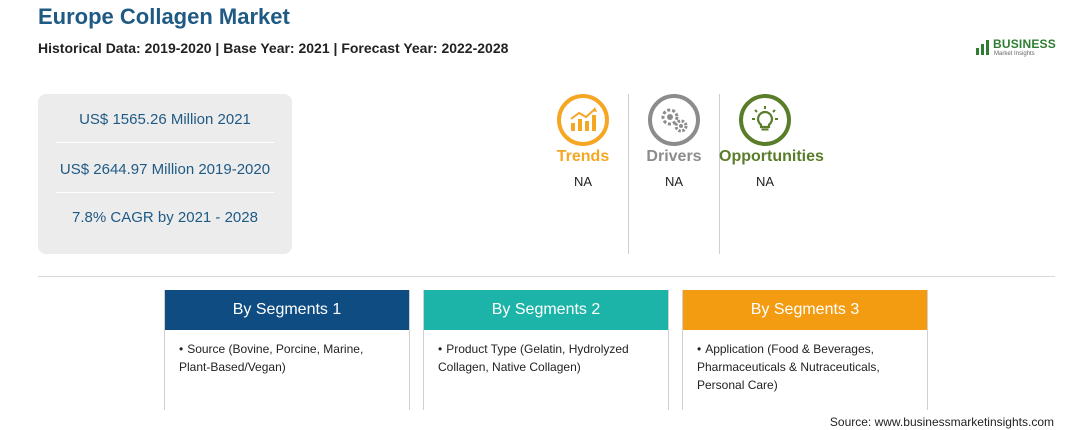 The height and width of the screenshot is (430, 1092). What do you see at coordinates (583, 181) in the screenshot?
I see `trends-value: NA` at bounding box center [583, 181].